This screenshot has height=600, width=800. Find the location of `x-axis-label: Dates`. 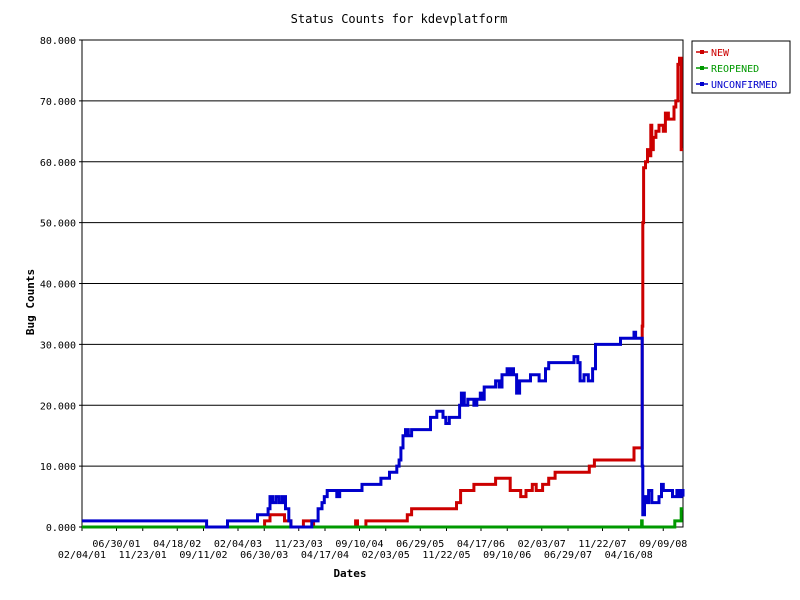

x-axis-label: Dates is located at coordinates (349, 573).